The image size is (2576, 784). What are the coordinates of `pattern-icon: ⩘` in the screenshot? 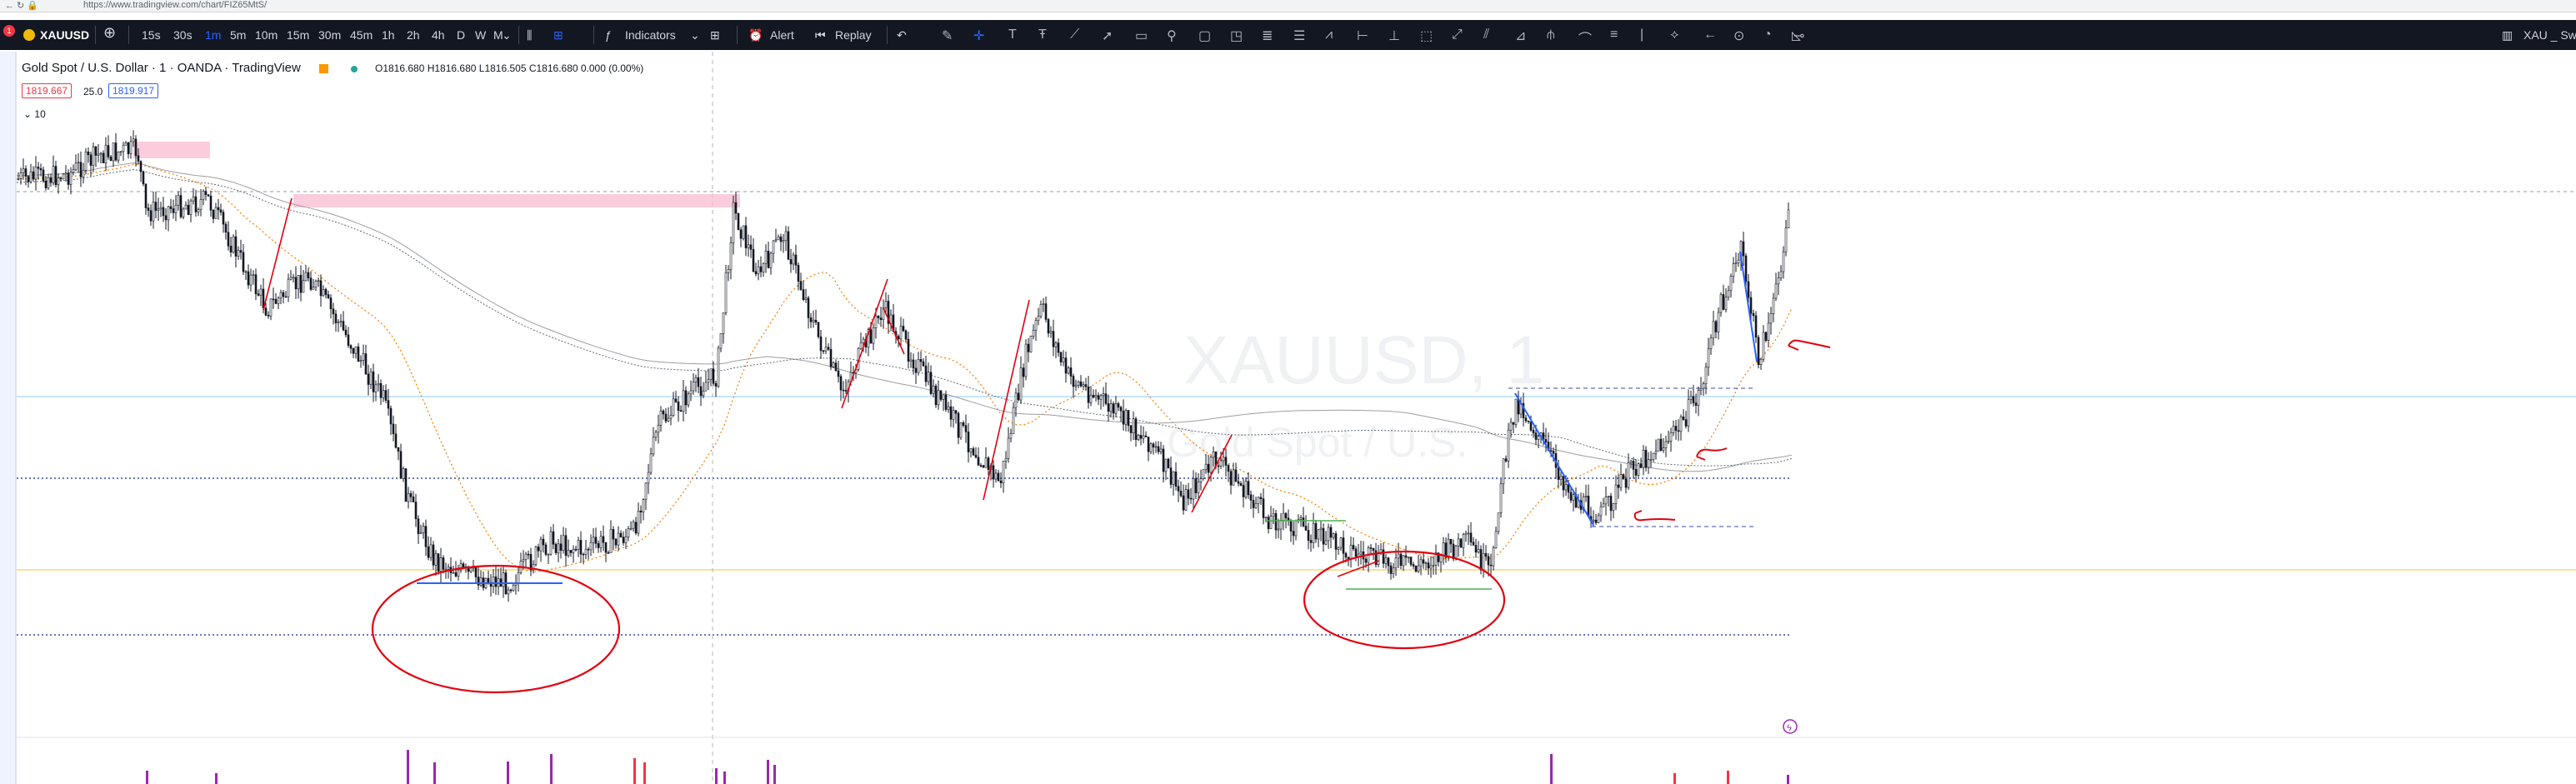 It's located at (1329, 34).